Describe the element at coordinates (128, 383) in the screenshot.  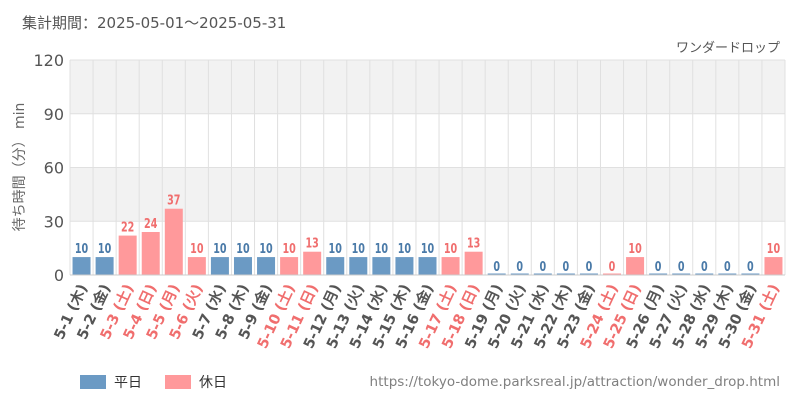
I see `legend-weekday-label: 平日` at that location.